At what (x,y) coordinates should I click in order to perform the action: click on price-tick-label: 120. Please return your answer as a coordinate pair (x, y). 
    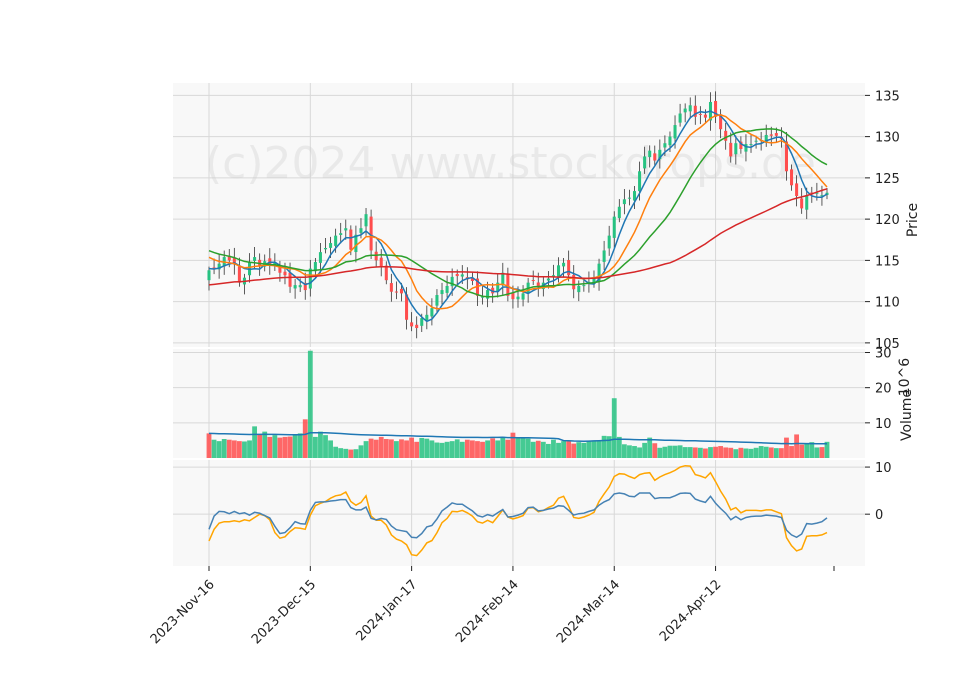
    Looking at the image, I should click on (887, 220).